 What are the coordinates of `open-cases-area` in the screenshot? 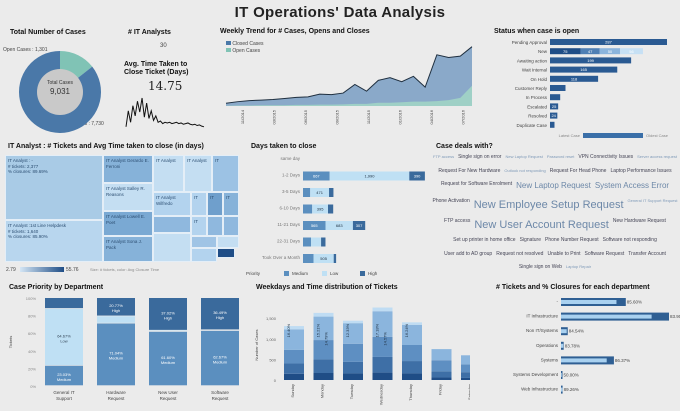 It's located at (349, 95).